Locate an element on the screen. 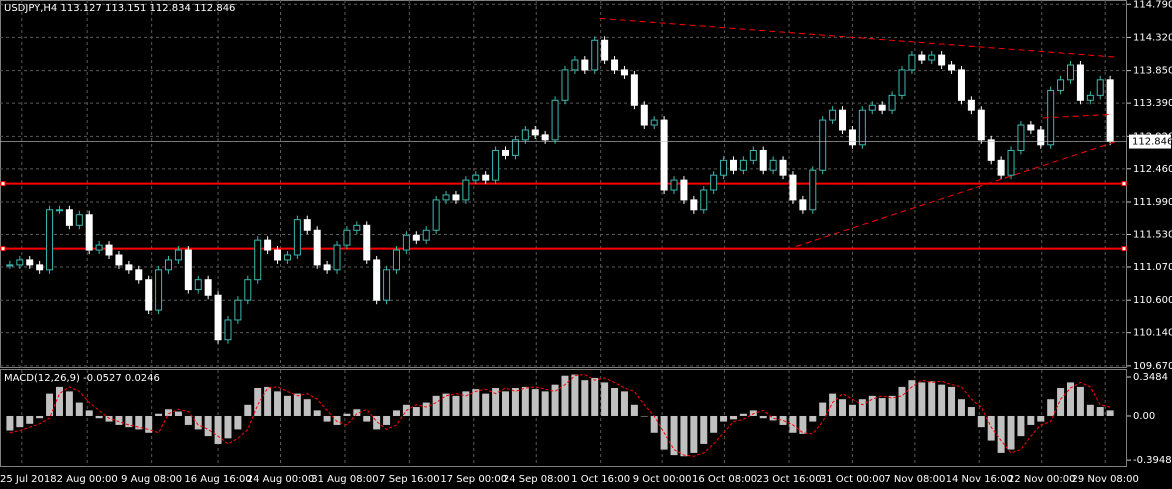 This screenshot has height=489, width=1172. x-tick-label: 9 Oct 00:00 is located at coordinates (662, 479).